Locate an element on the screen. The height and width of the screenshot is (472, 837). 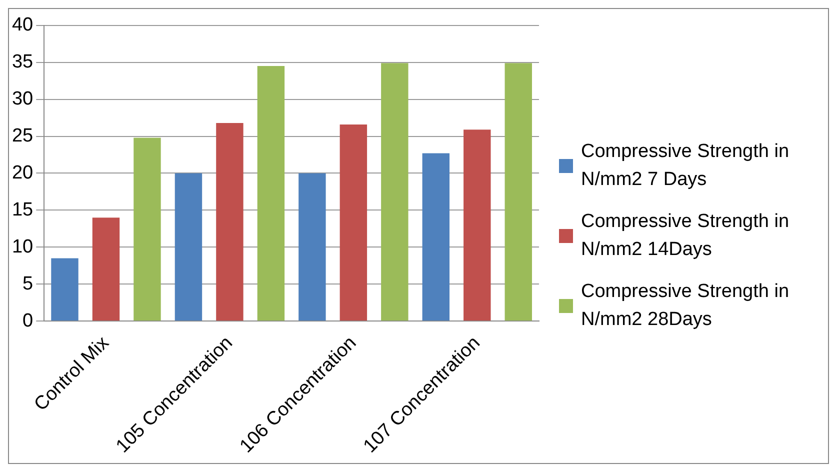
y-tick-label: 5 is located at coordinates (28, 283).